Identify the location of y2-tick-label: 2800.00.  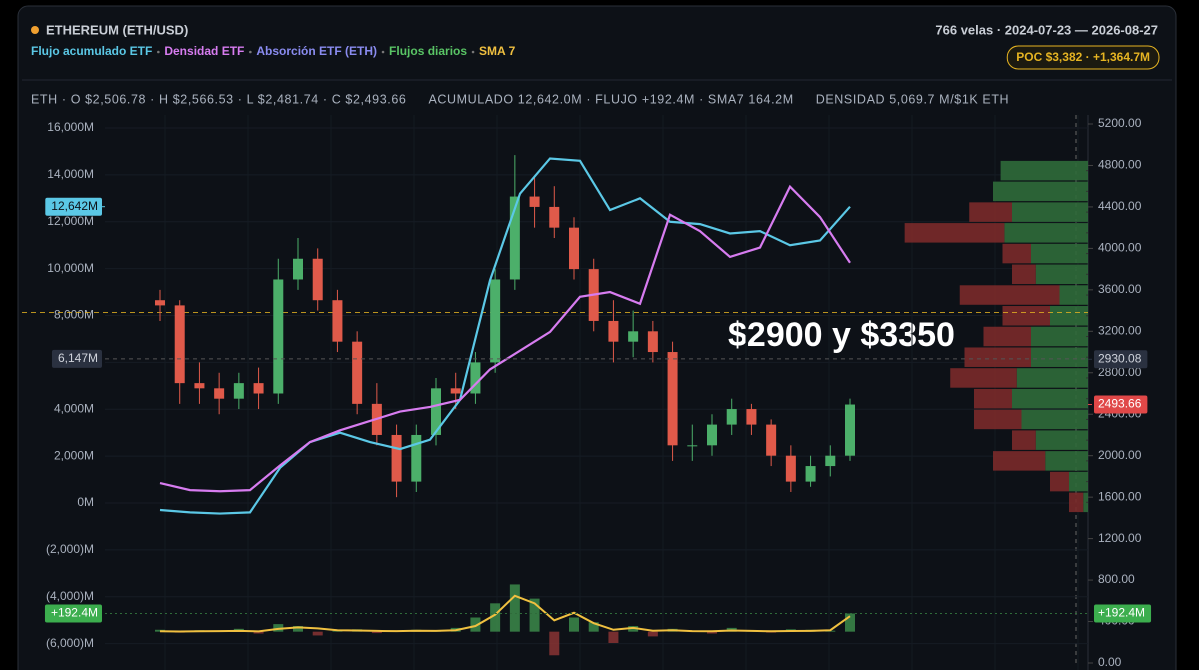
(1120, 372).